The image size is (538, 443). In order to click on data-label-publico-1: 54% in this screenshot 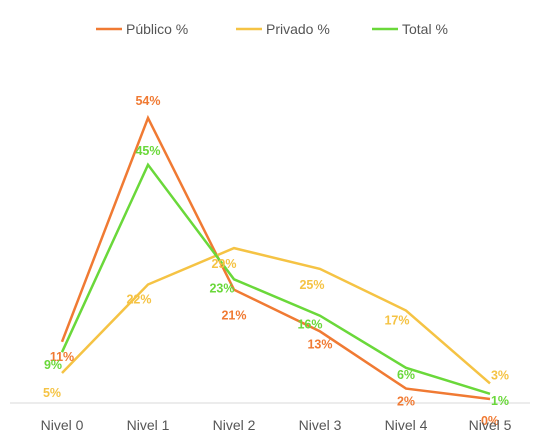, I will do `click(147, 101)`.